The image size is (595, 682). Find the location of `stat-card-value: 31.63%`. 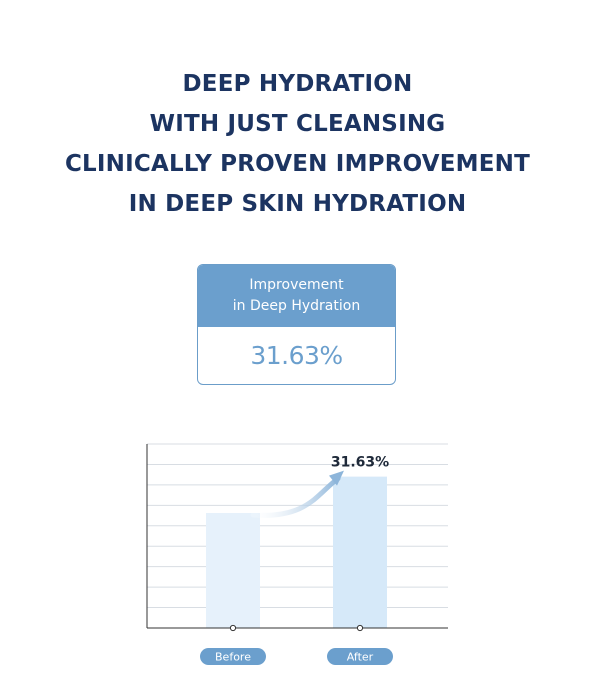

stat-card-value: 31.63% is located at coordinates (296, 355).